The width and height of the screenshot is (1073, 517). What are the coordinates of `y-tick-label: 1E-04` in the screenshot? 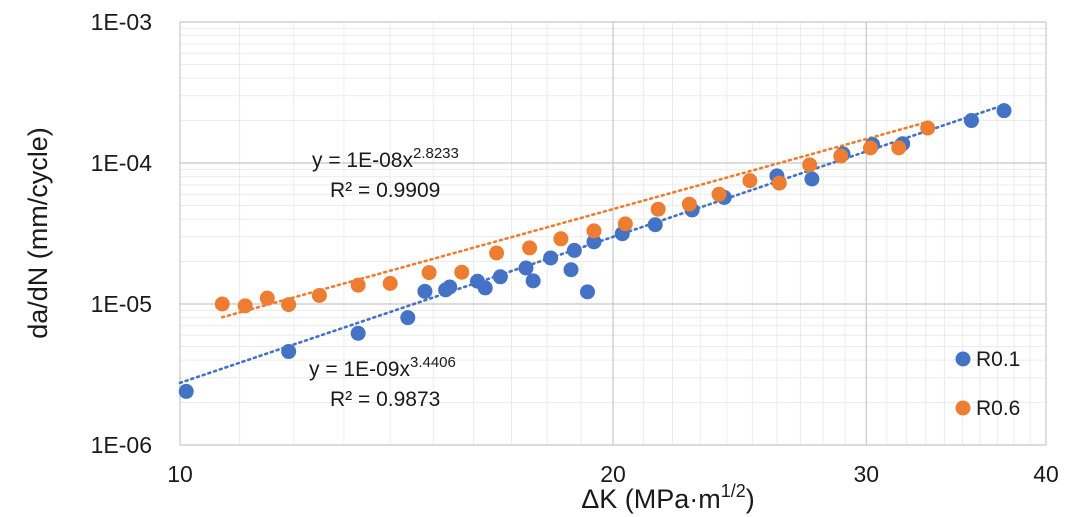 It's located at (122, 163).